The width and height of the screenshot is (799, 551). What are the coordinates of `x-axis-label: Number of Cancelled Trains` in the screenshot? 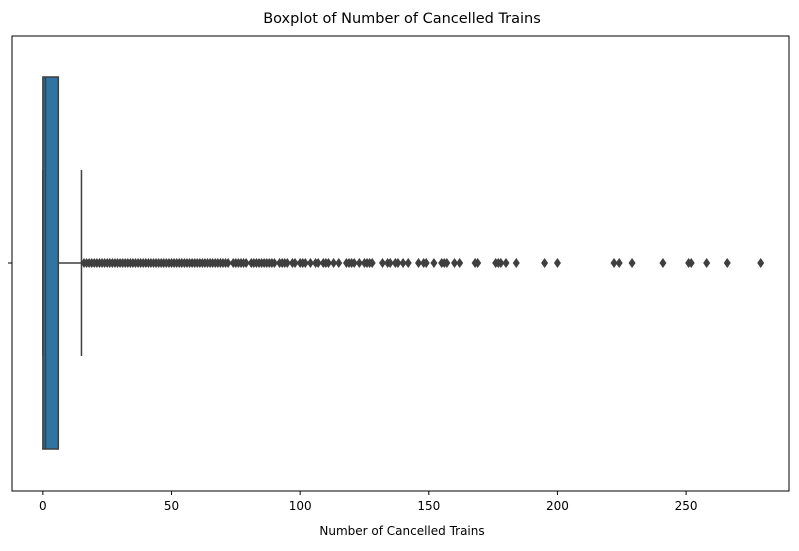 It's located at (401, 531).